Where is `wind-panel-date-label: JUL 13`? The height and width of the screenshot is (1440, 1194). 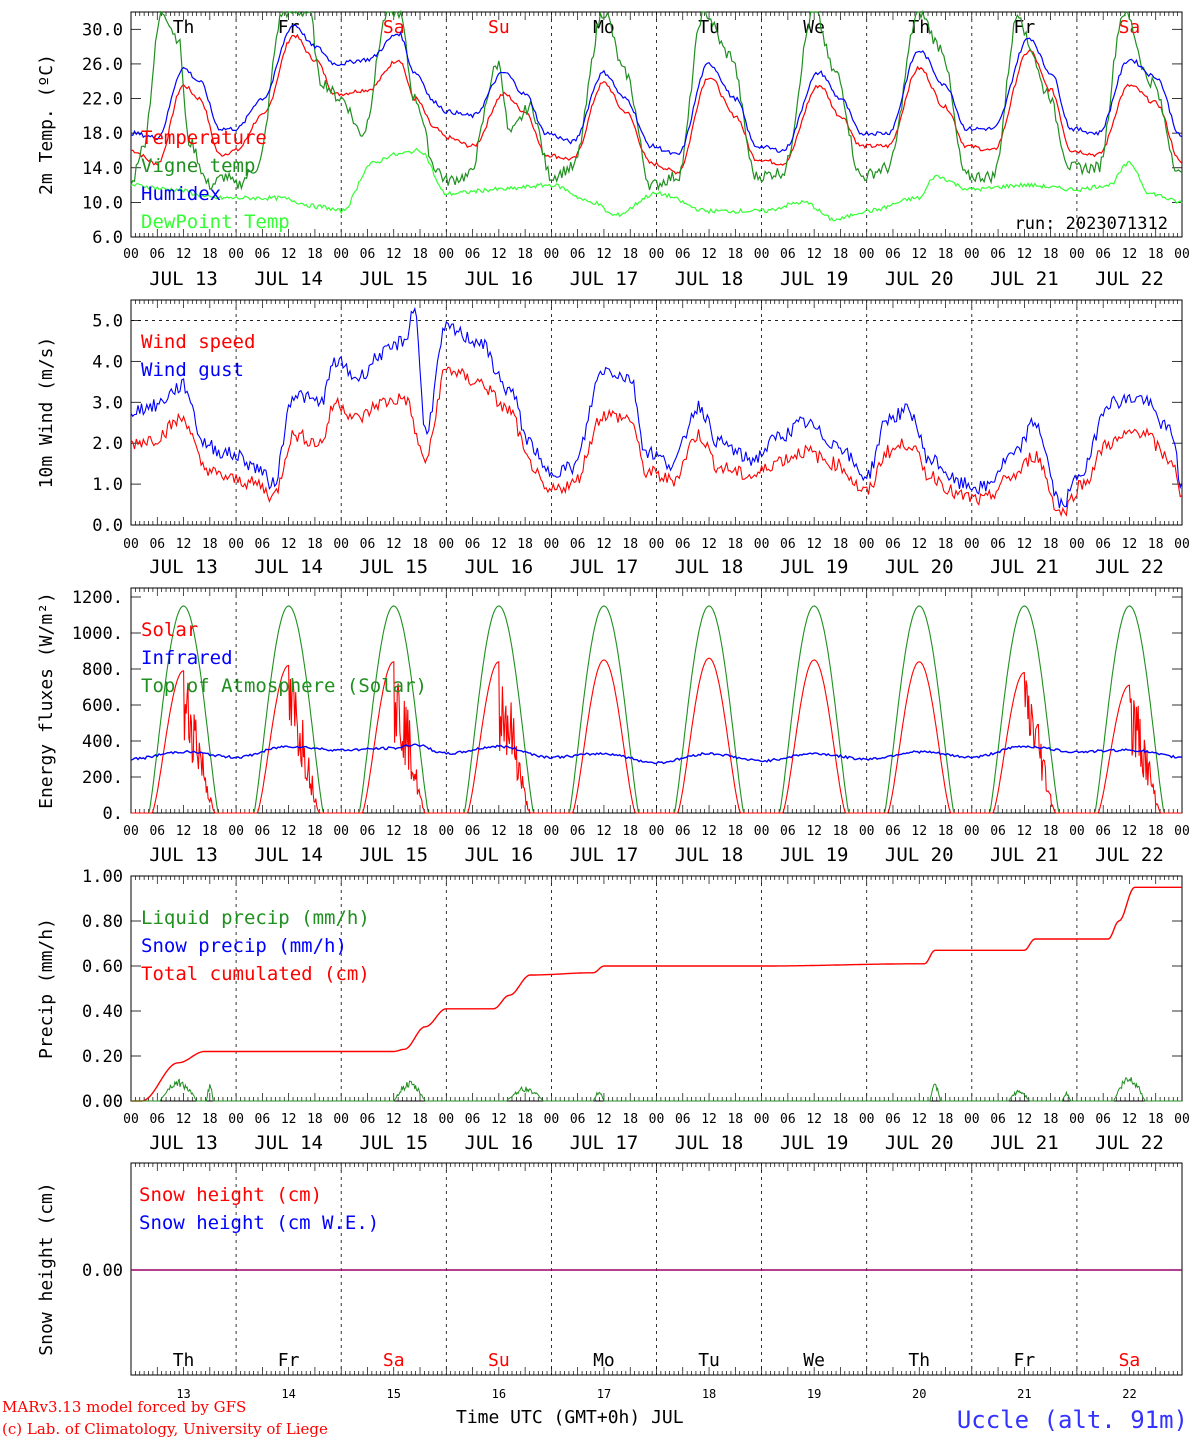
wind-panel-date-label: JUL 13 is located at coordinates (183, 567).